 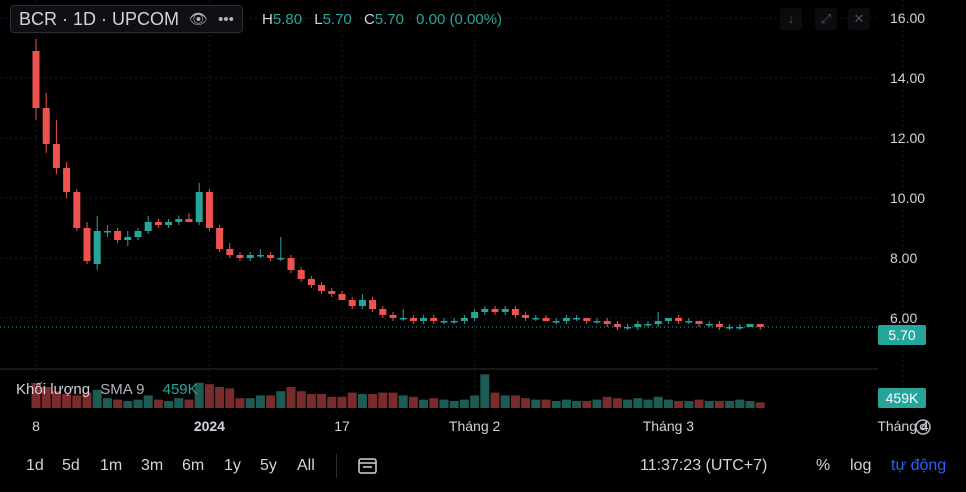 I want to click on volume-tag, so click(x=902, y=398).